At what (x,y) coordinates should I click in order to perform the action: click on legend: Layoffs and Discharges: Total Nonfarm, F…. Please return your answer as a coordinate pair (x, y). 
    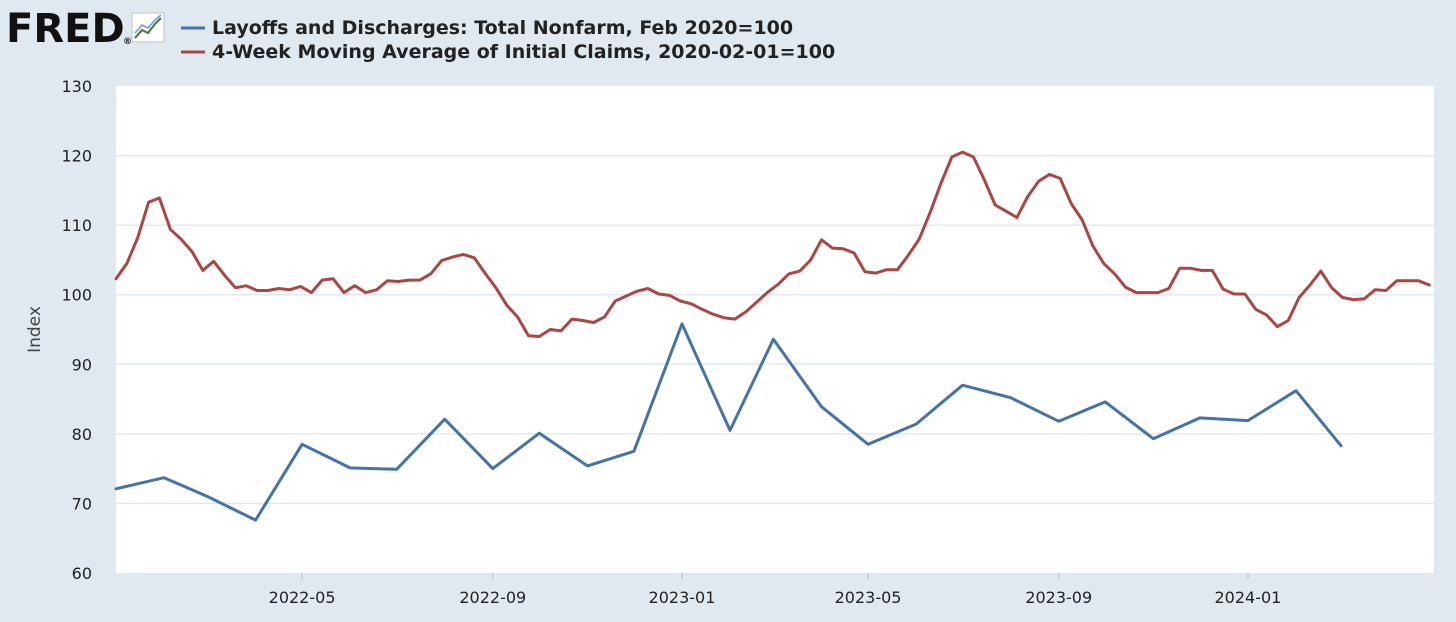
    Looking at the image, I should click on (508, 40).